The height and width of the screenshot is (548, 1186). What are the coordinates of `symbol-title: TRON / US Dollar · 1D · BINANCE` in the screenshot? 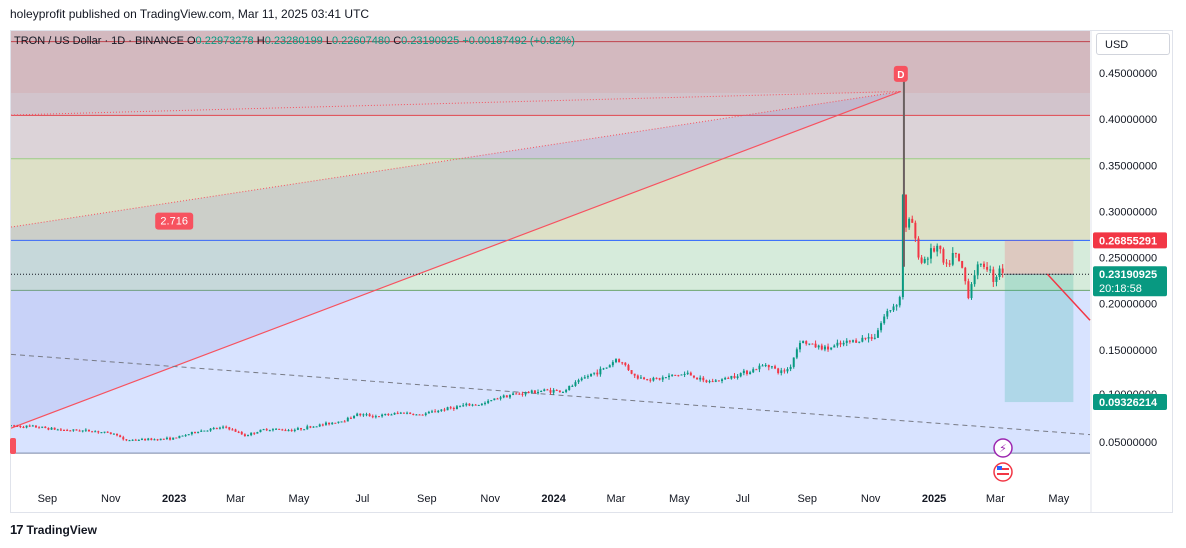 It's located at (99, 41).